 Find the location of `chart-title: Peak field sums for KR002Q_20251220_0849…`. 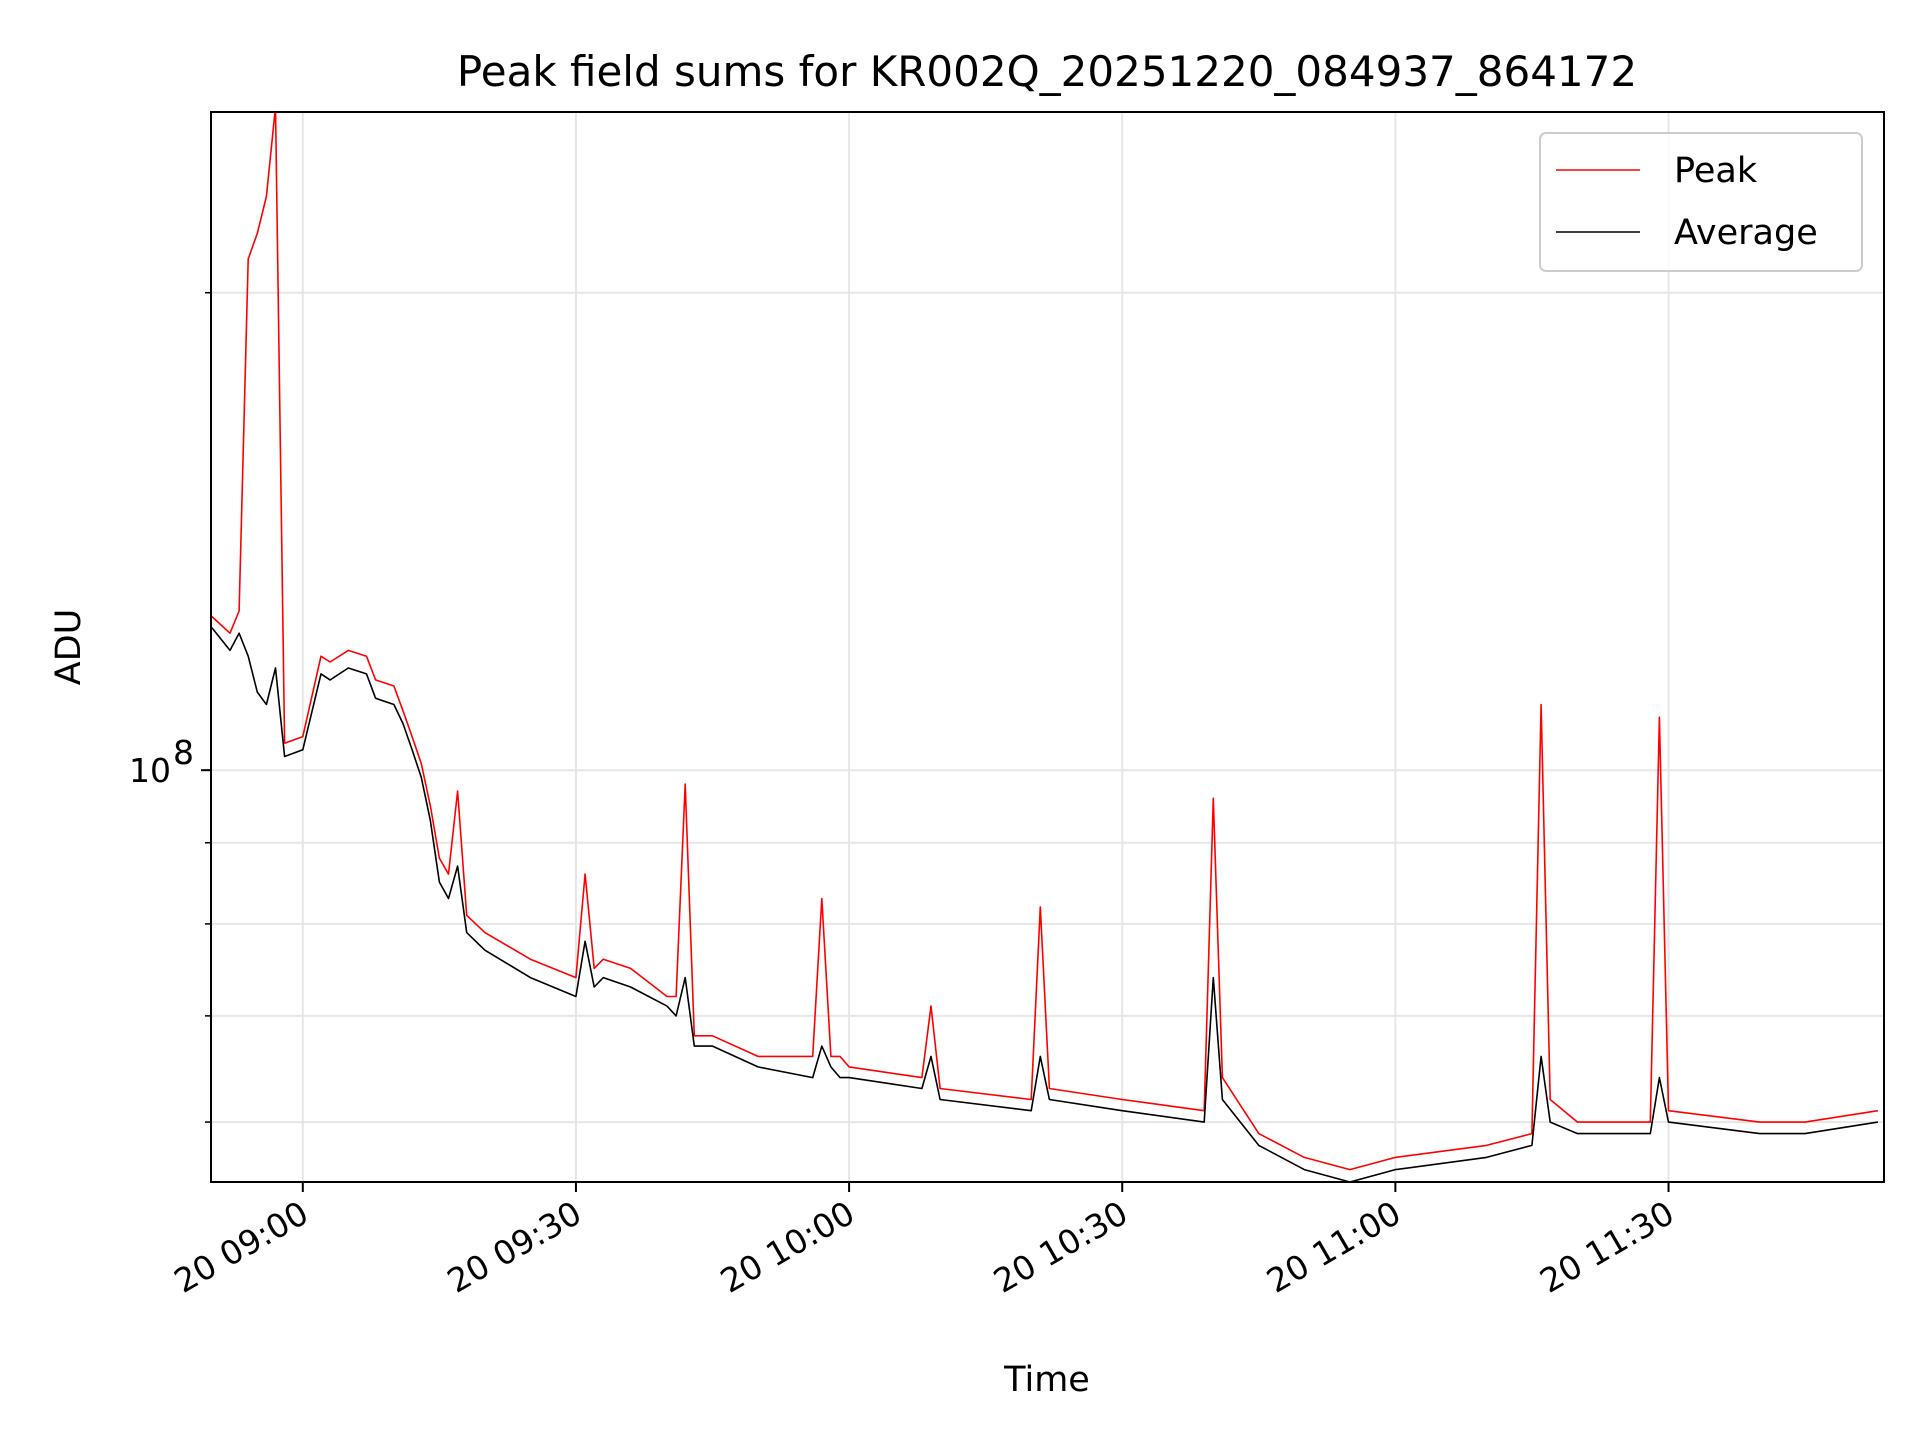

chart-title: Peak field sums for KR002Q_20251220_0849… is located at coordinates (1047, 71).